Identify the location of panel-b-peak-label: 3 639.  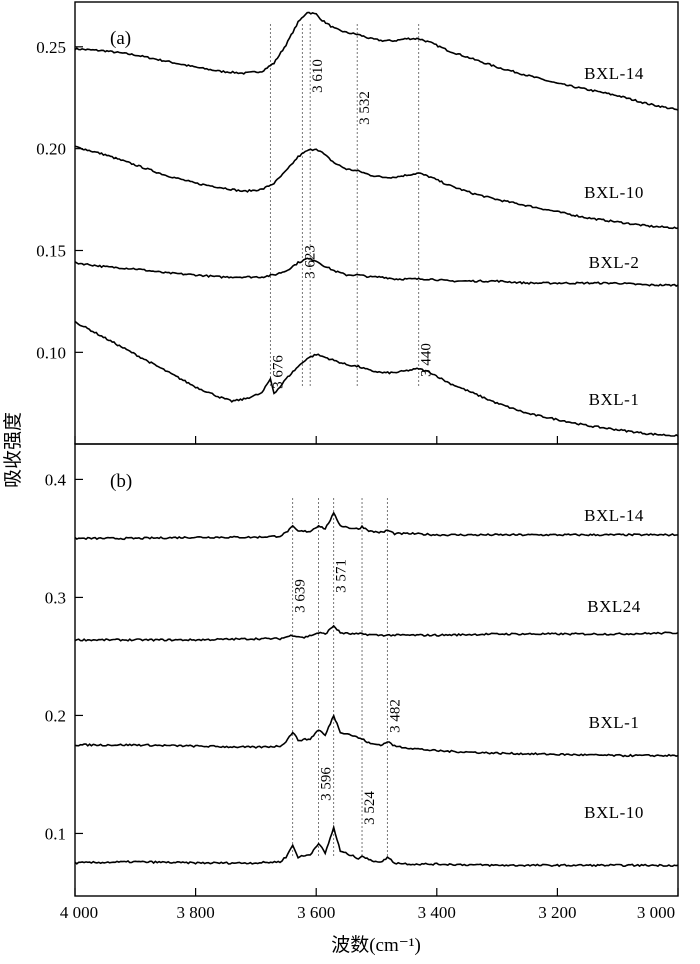
(301, 596).